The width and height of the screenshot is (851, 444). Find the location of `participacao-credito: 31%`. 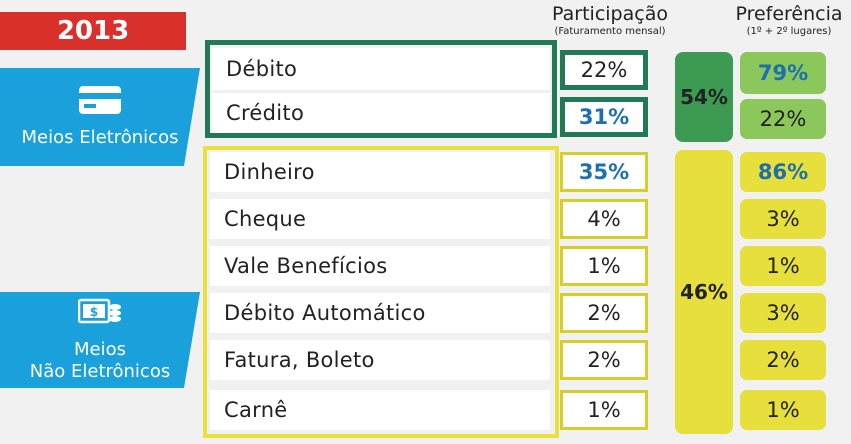

participacao-credito: 31% is located at coordinates (604, 117).